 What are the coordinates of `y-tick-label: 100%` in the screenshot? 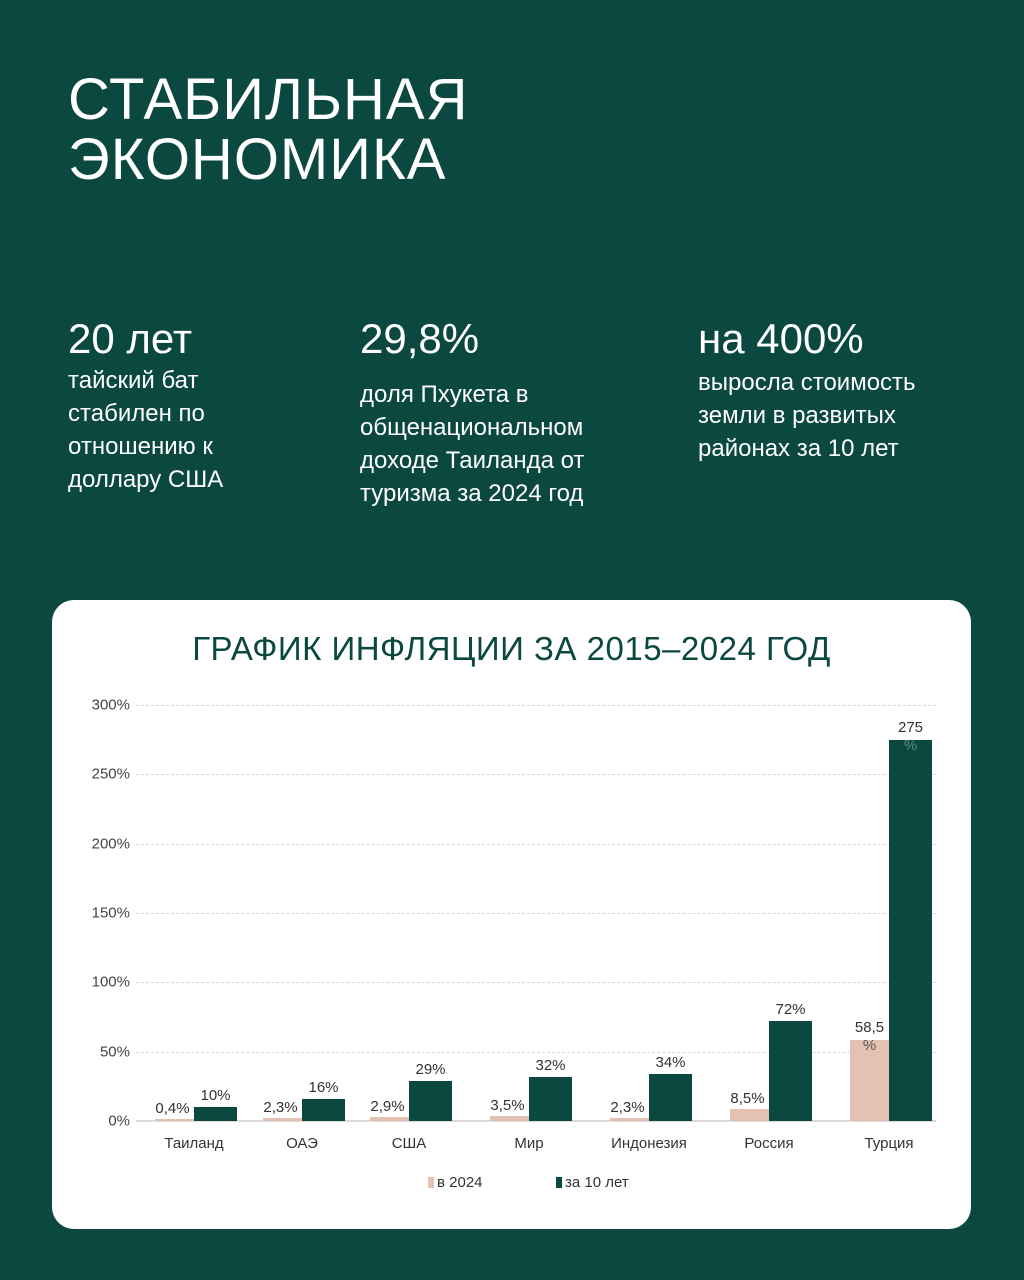 It's located at (110, 982).